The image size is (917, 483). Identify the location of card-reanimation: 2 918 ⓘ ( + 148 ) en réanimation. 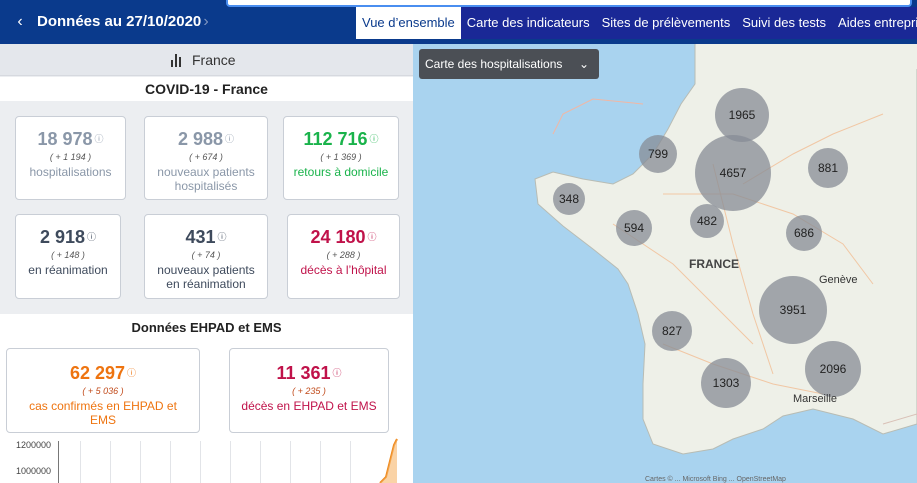
(68, 256).